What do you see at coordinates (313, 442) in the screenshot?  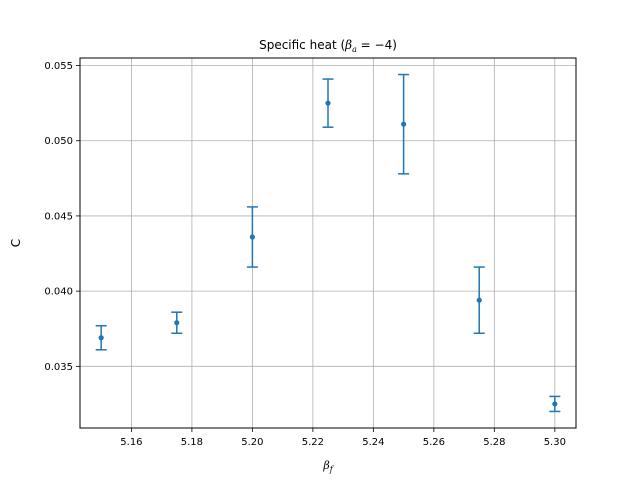 I see `x-tick-label: 5.22` at bounding box center [313, 442].